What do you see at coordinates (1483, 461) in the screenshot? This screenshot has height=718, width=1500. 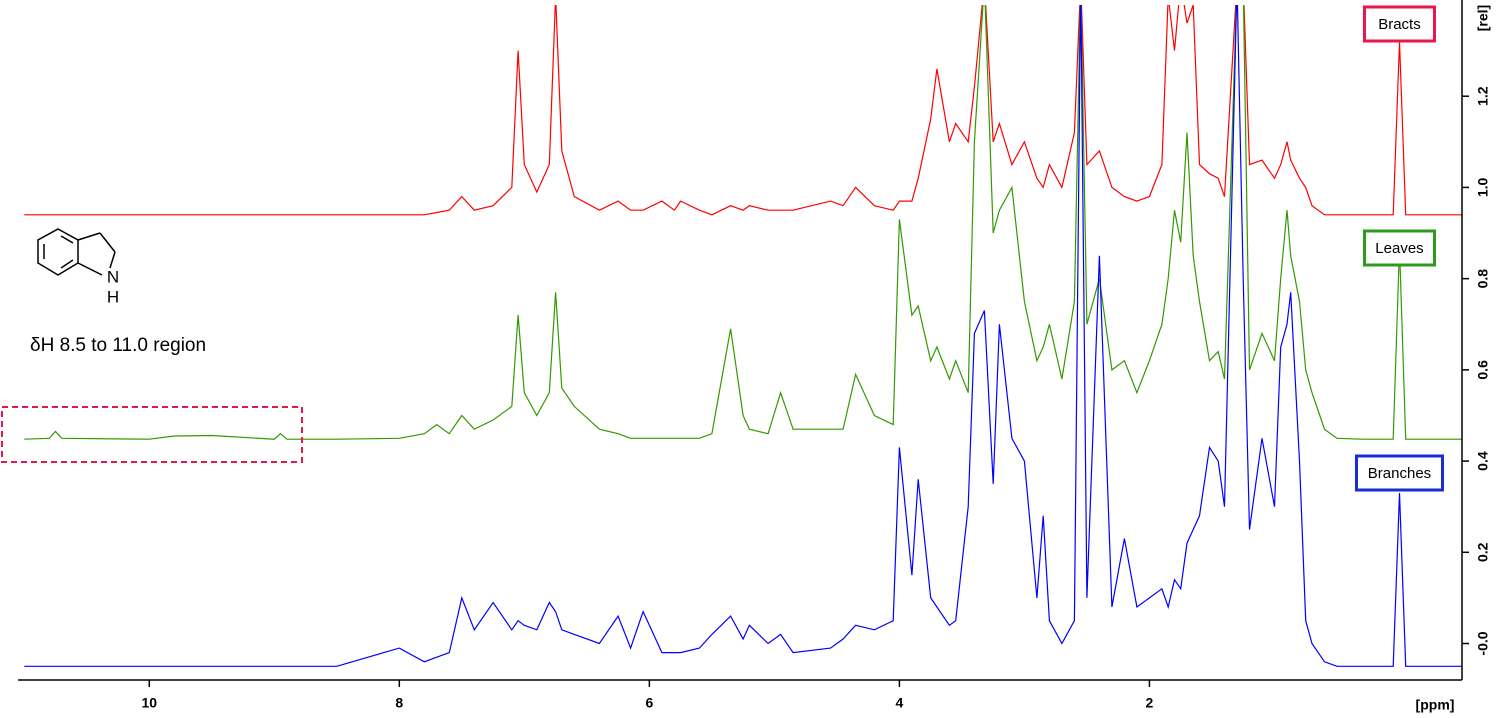 I see `y-tick-label: 0.4` at bounding box center [1483, 461].